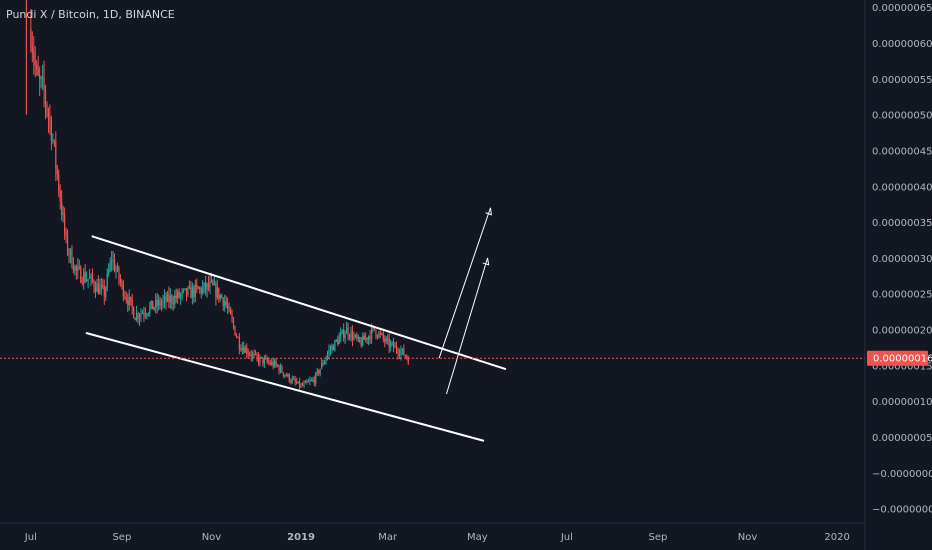 Image resolution: width=932 pixels, height=550 pixels. Describe the element at coordinates (902, 80) in the screenshot. I see `price-tick-label: 0.00000055` at that location.